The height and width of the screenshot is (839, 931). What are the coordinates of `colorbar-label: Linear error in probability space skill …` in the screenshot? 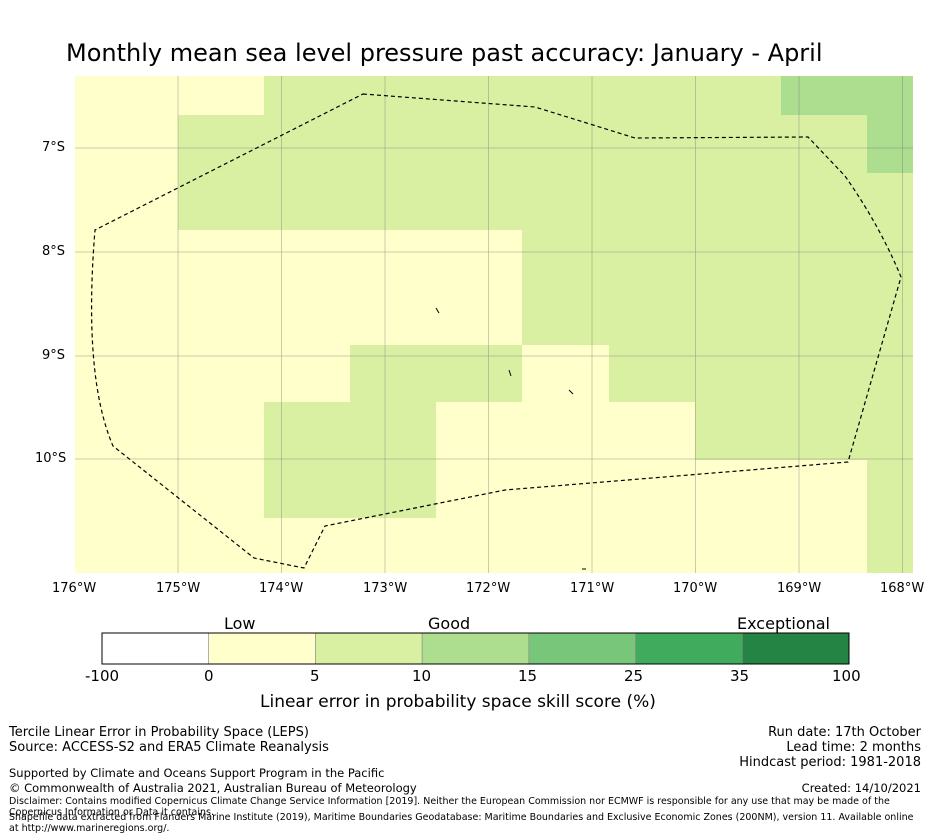 It's located at (458, 702).